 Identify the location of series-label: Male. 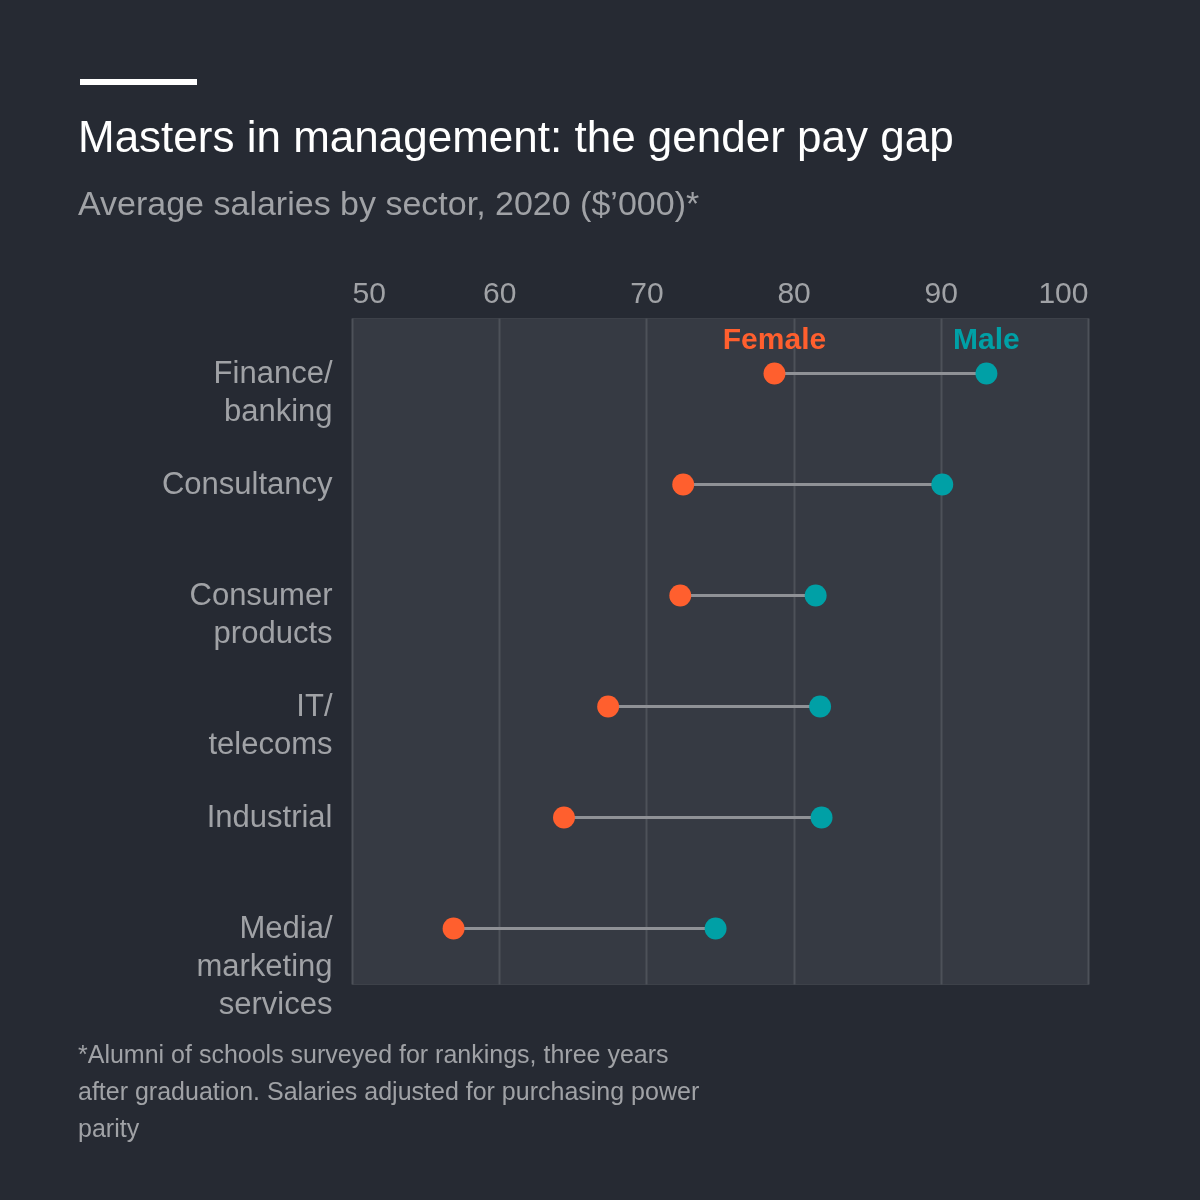
(986, 338).